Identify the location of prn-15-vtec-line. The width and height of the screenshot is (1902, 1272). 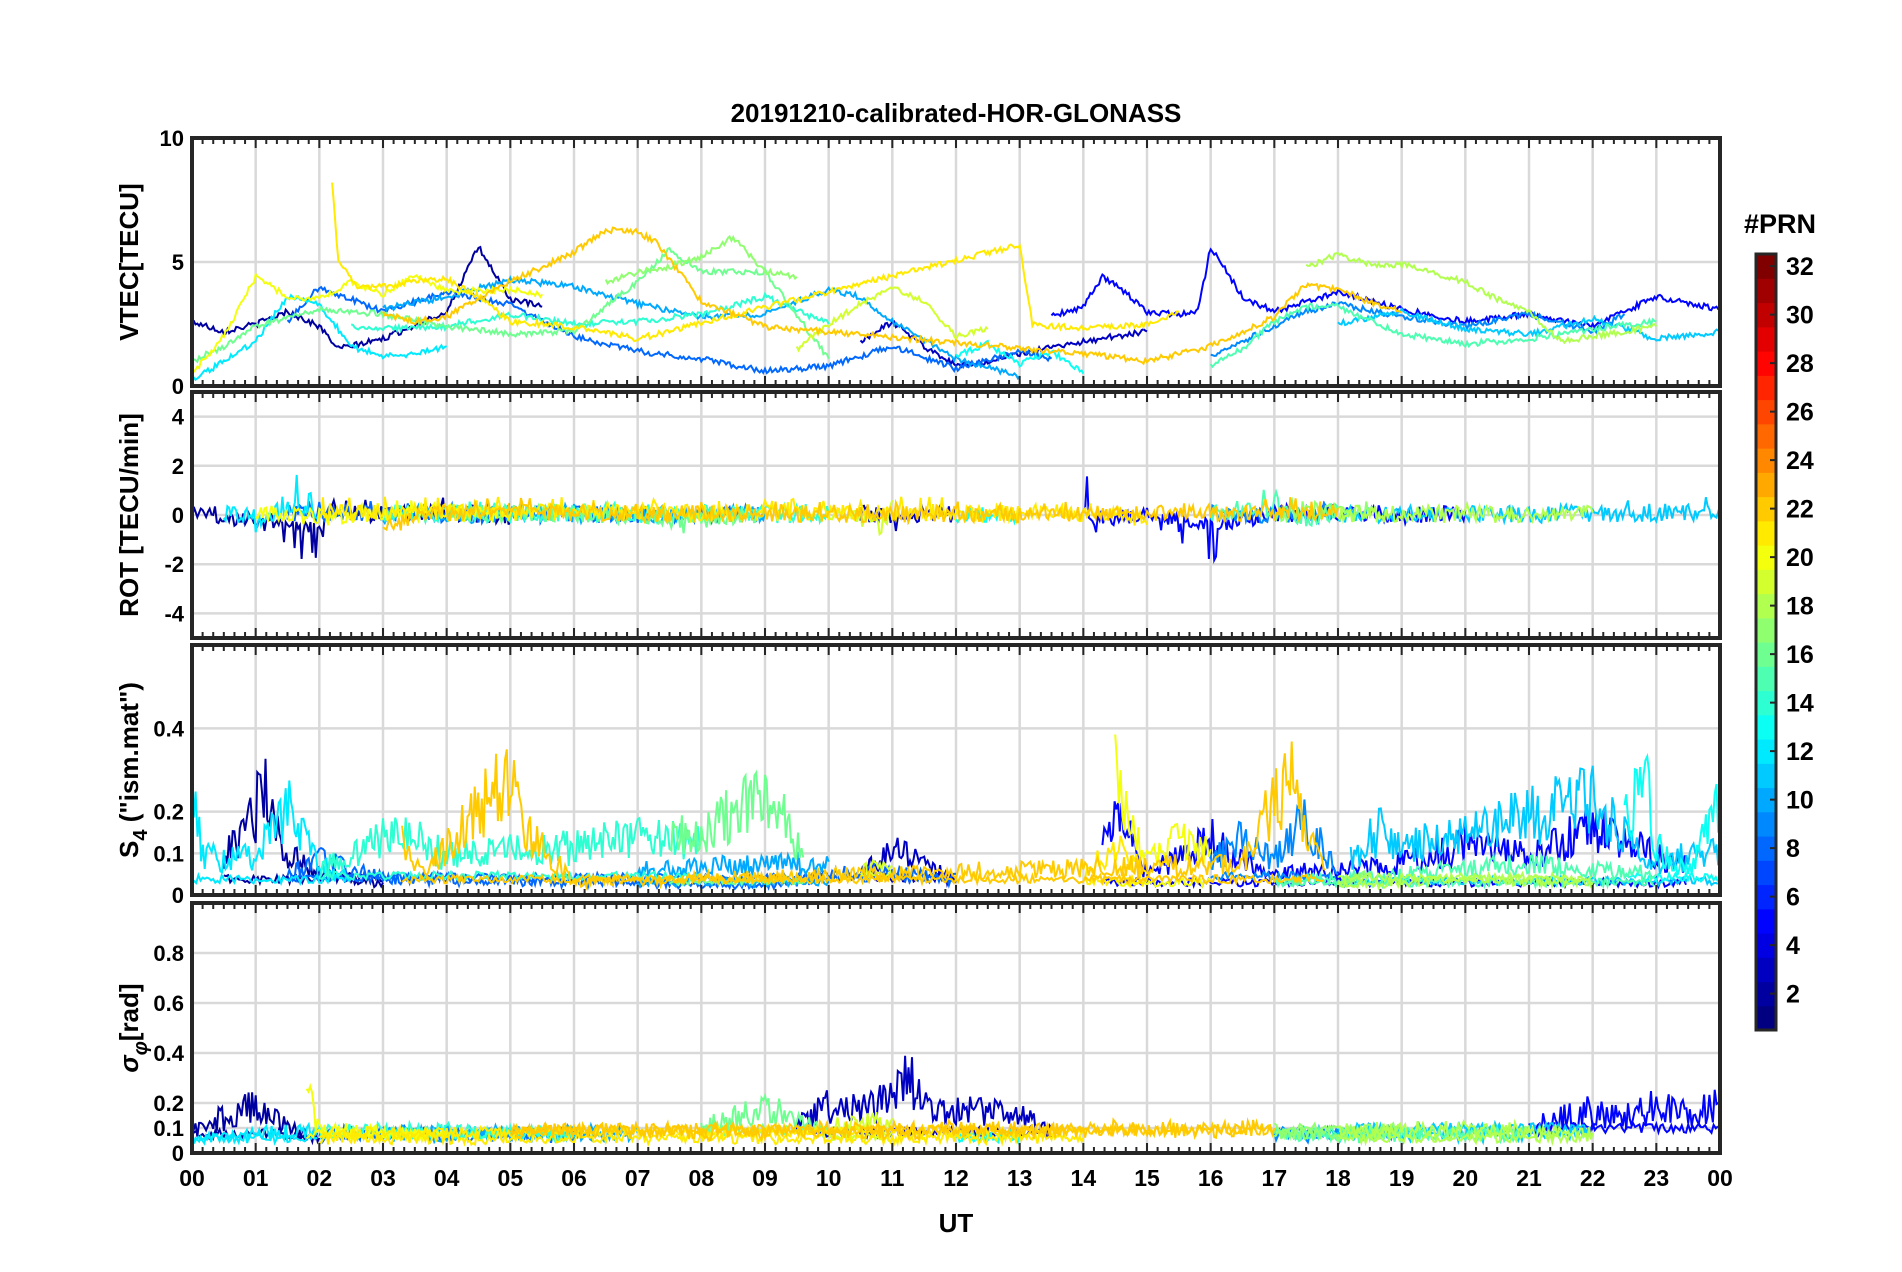
(1433, 335).